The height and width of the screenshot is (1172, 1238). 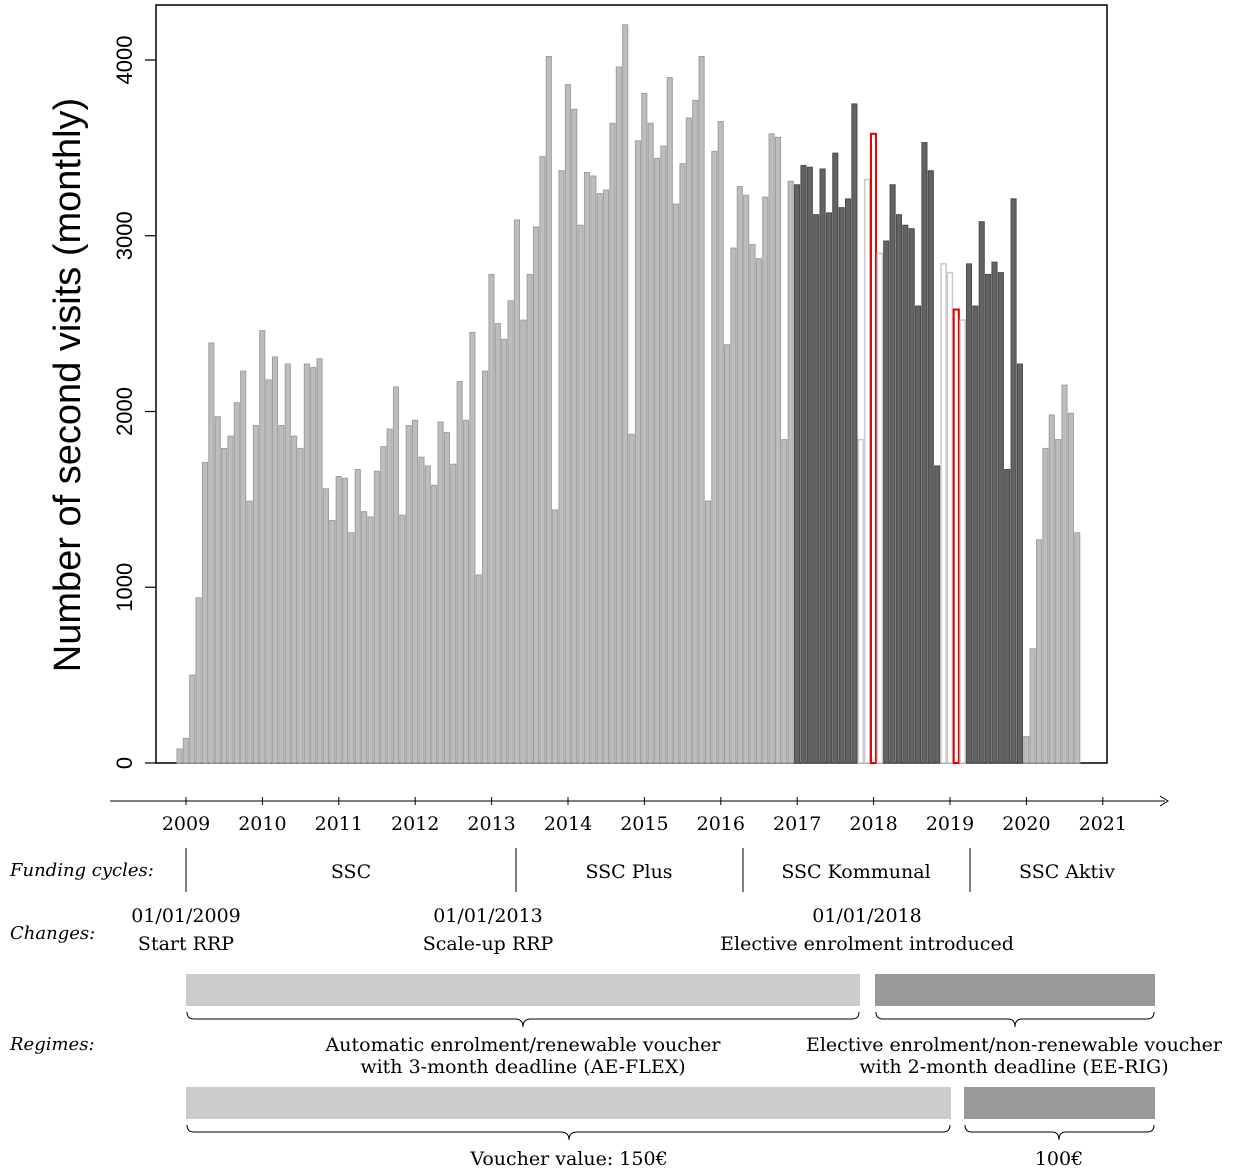 I want to click on x-tick-label: 2015, so click(x=644, y=824).